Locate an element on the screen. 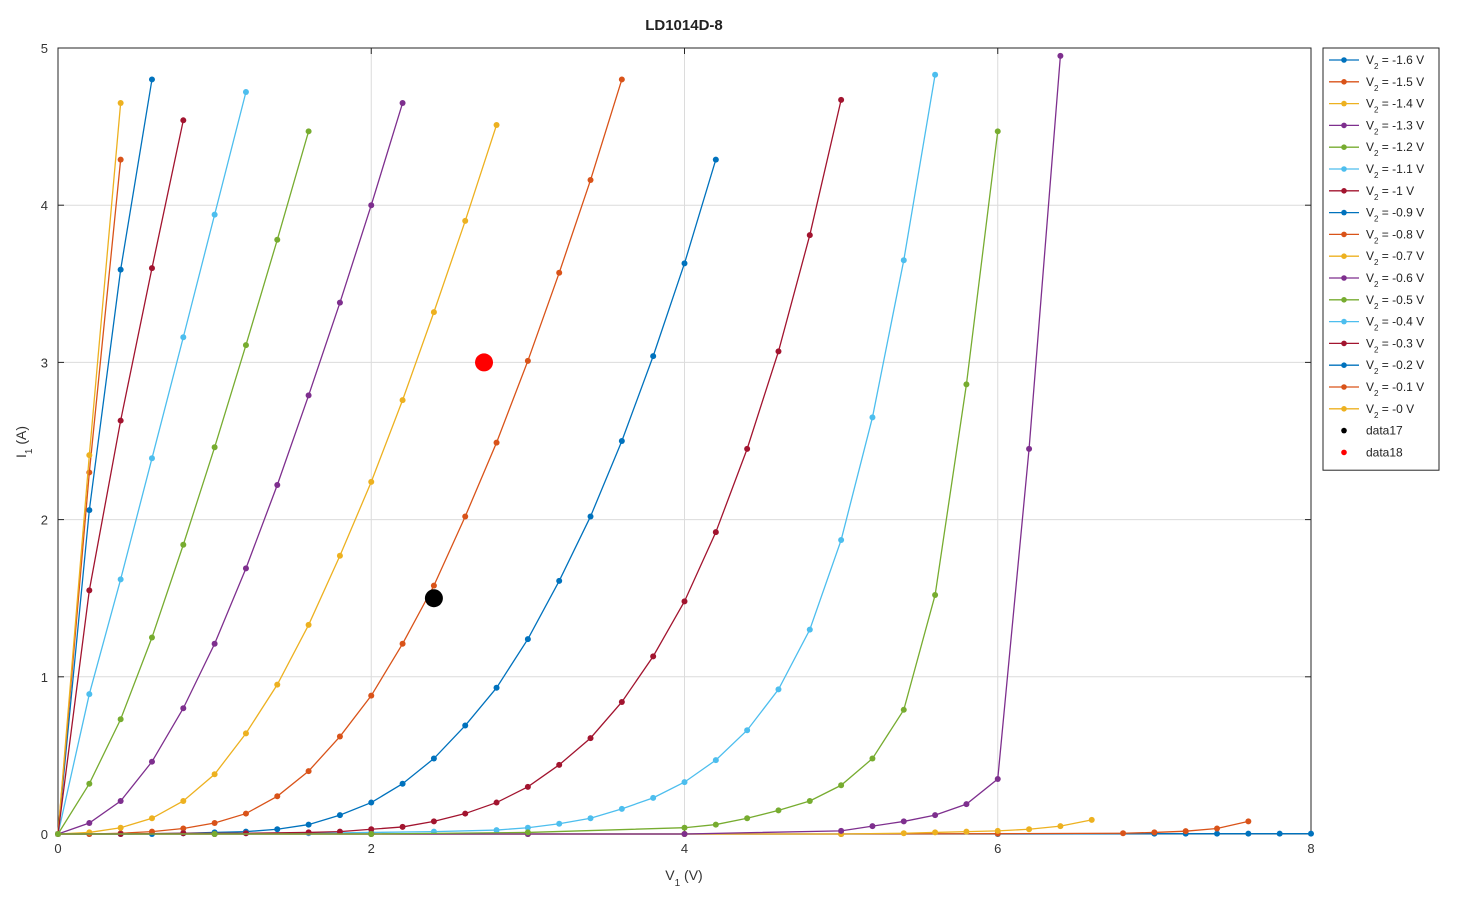  legend-item: data17 is located at coordinates (1372, 431).